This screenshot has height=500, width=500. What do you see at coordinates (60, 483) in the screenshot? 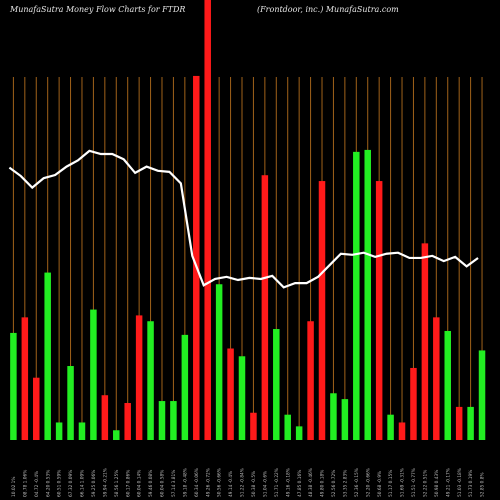
I see `x-tick-label: 60.51 0.59%` at bounding box center [60, 483].